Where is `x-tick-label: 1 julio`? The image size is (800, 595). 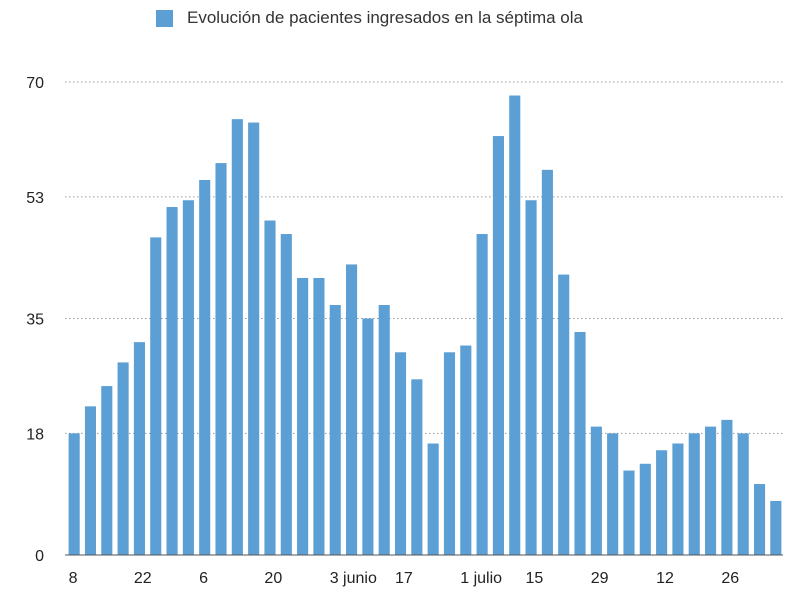 x-tick-label: 1 julio is located at coordinates (481, 578).